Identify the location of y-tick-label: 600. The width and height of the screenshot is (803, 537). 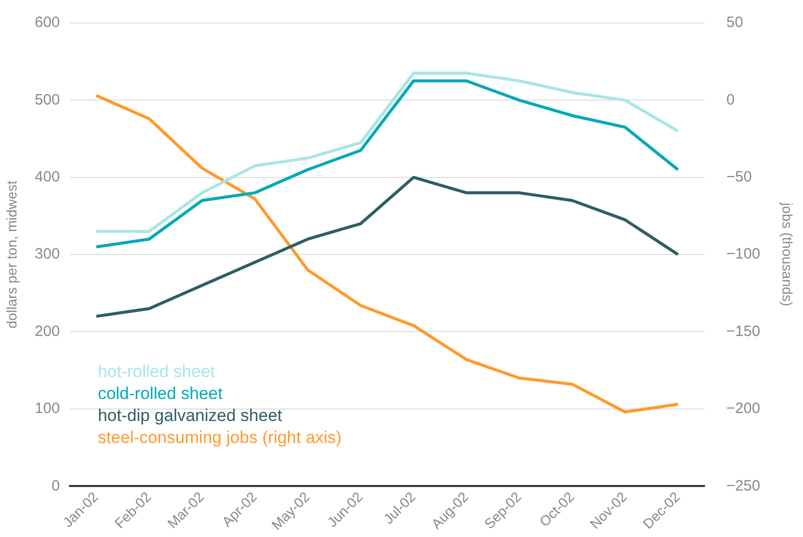
(47, 23).